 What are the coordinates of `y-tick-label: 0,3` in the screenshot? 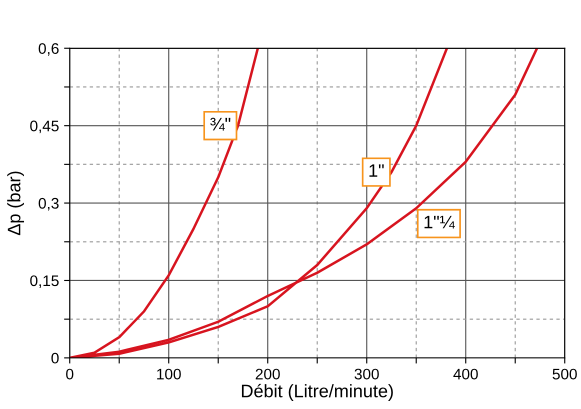 It's located at (48, 204).